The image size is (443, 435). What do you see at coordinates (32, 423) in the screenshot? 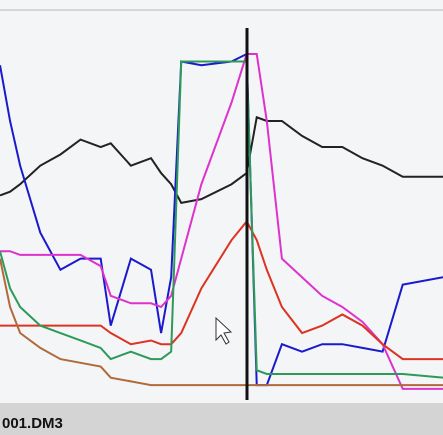
I see `file-name: 001.DM3` at bounding box center [32, 423].